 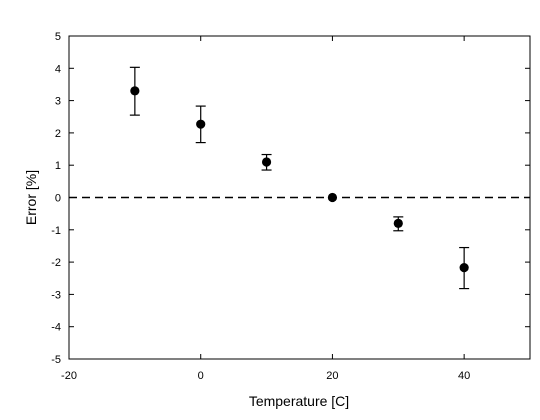 I want to click on x-axis-title: Temperature [C], so click(x=299, y=401).